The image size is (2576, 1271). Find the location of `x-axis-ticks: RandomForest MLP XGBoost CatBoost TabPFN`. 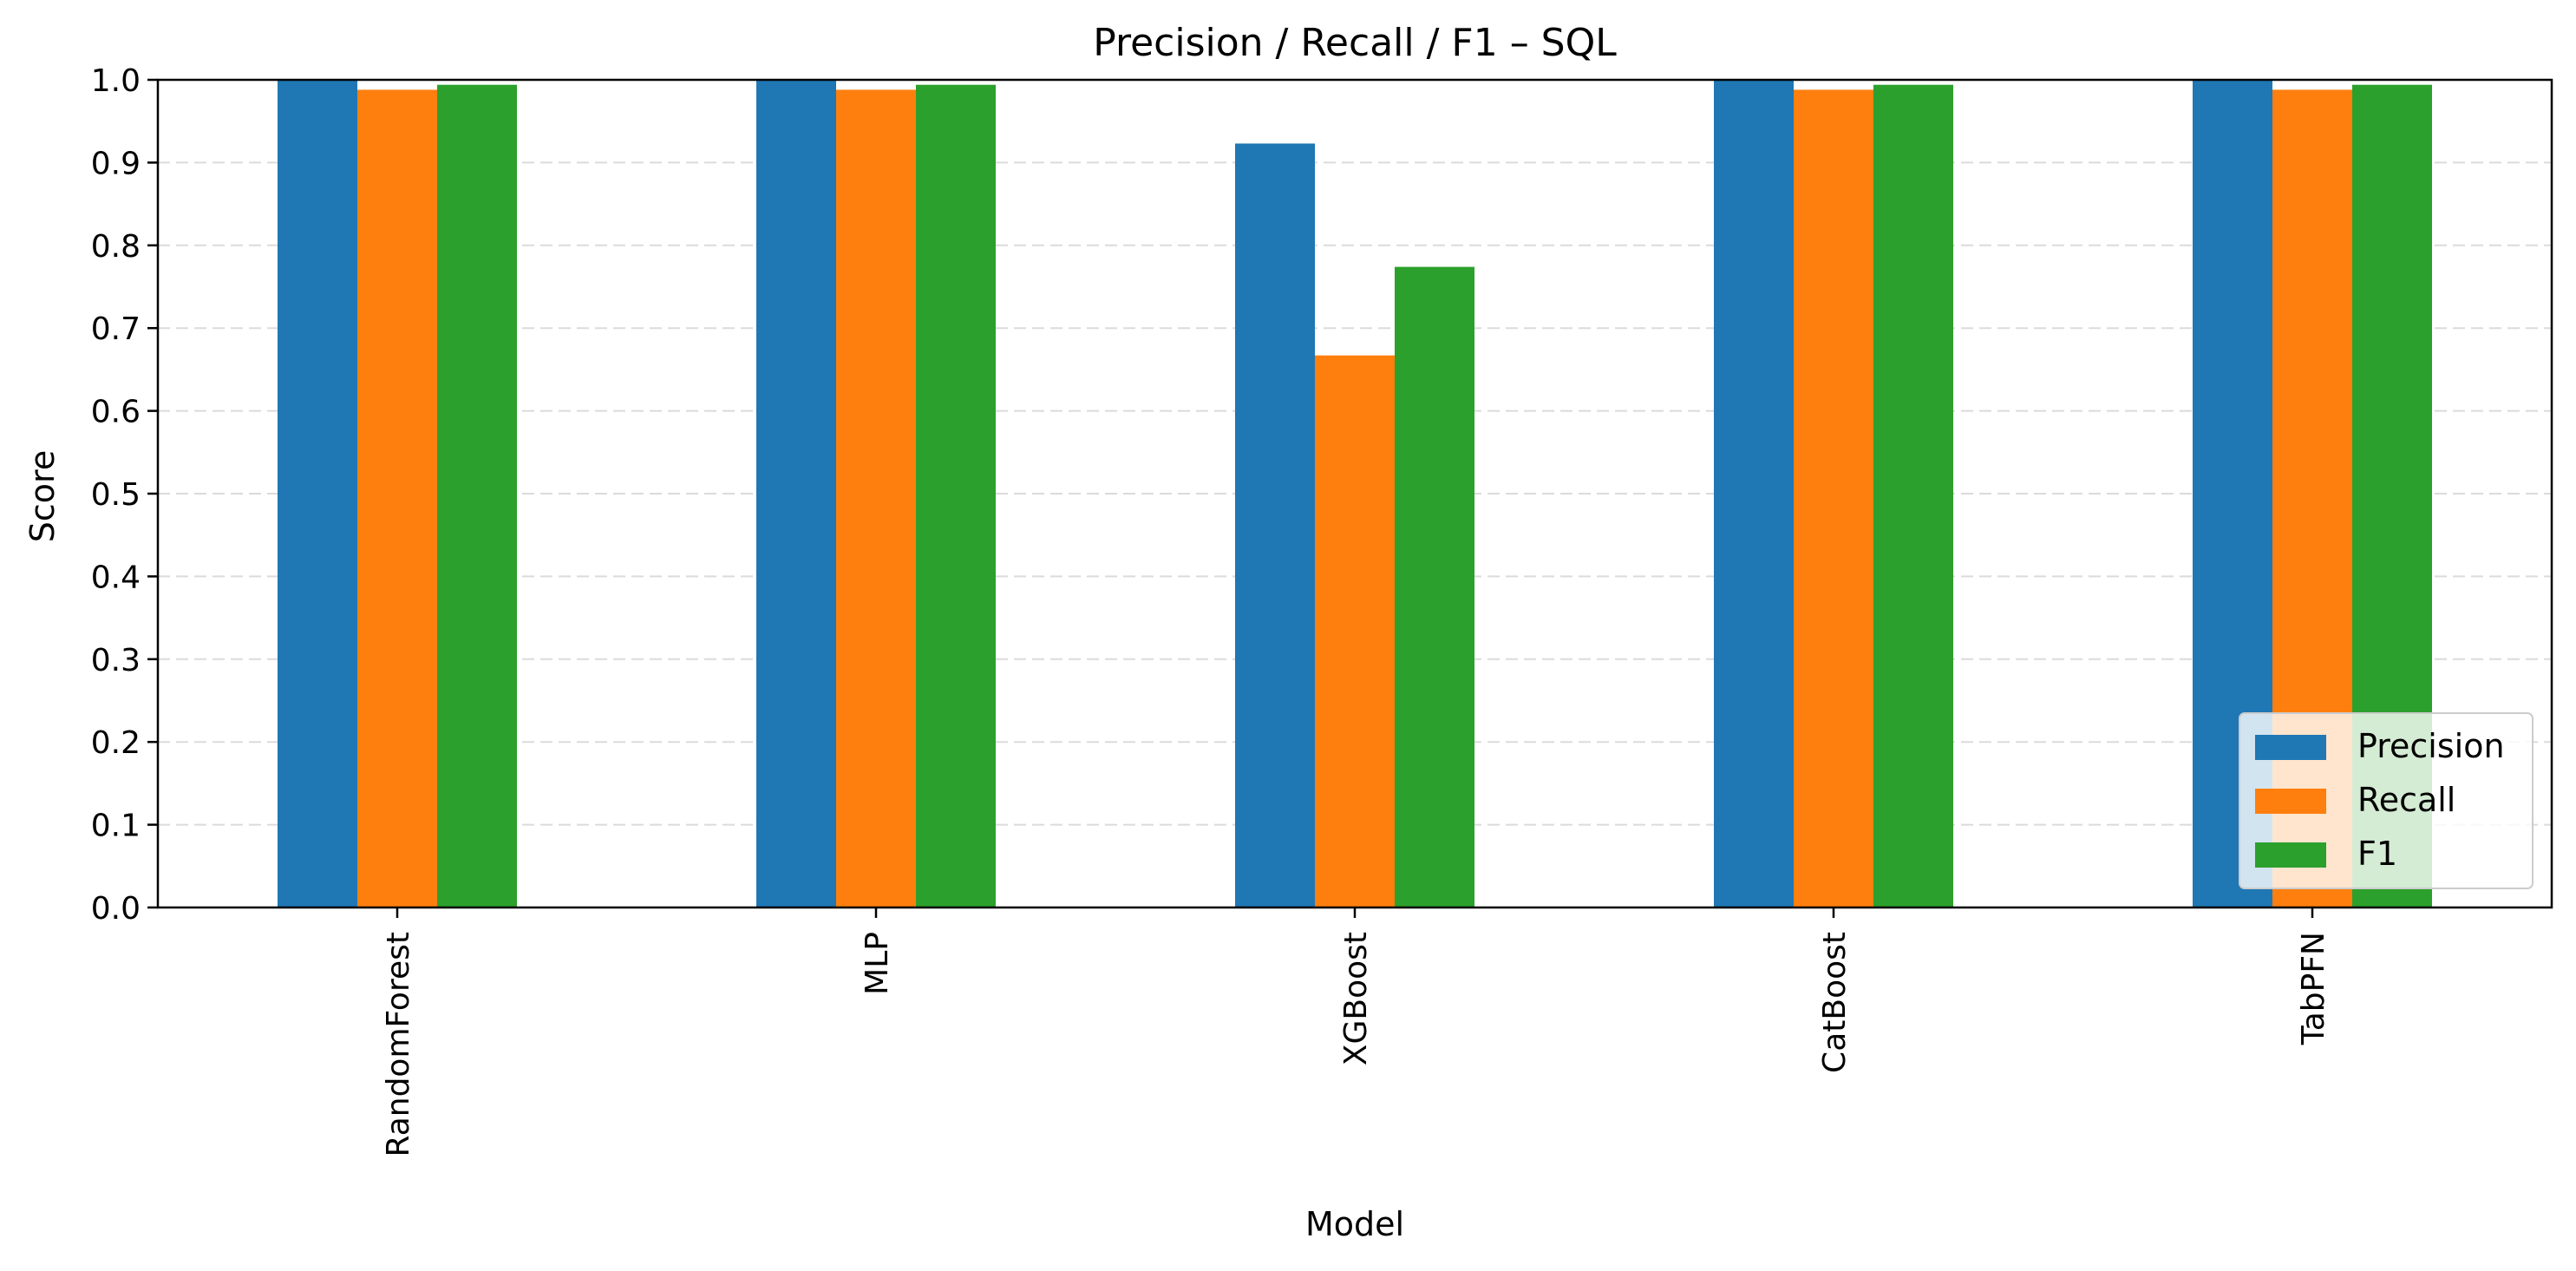

x-axis-ticks: RandomForest MLP XGBoost CatBoost TabPFN is located at coordinates (1356, 1032).